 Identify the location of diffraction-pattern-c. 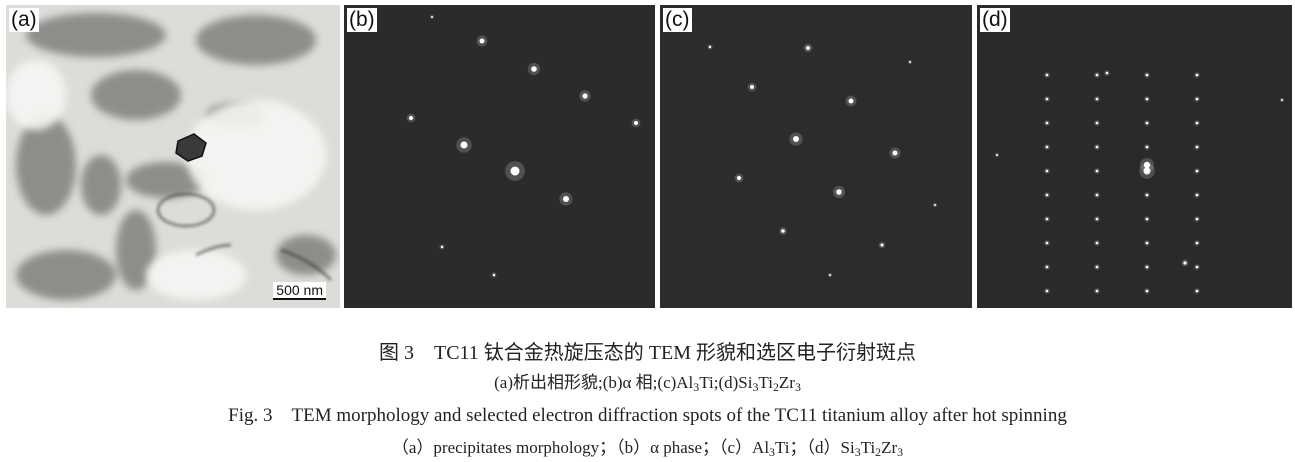
(822, 160).